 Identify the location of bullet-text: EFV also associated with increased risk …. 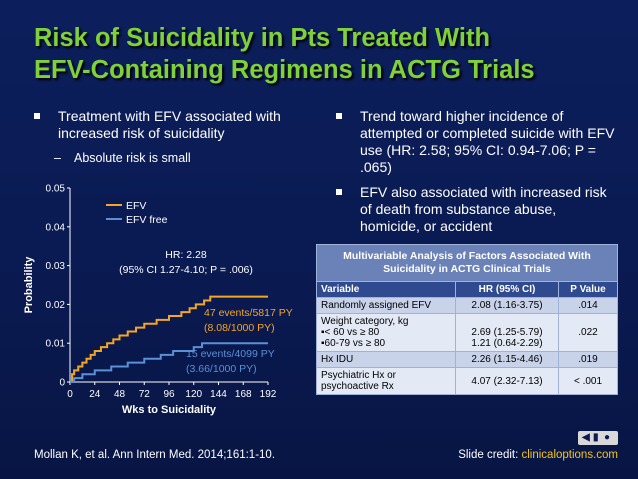
(483, 209).